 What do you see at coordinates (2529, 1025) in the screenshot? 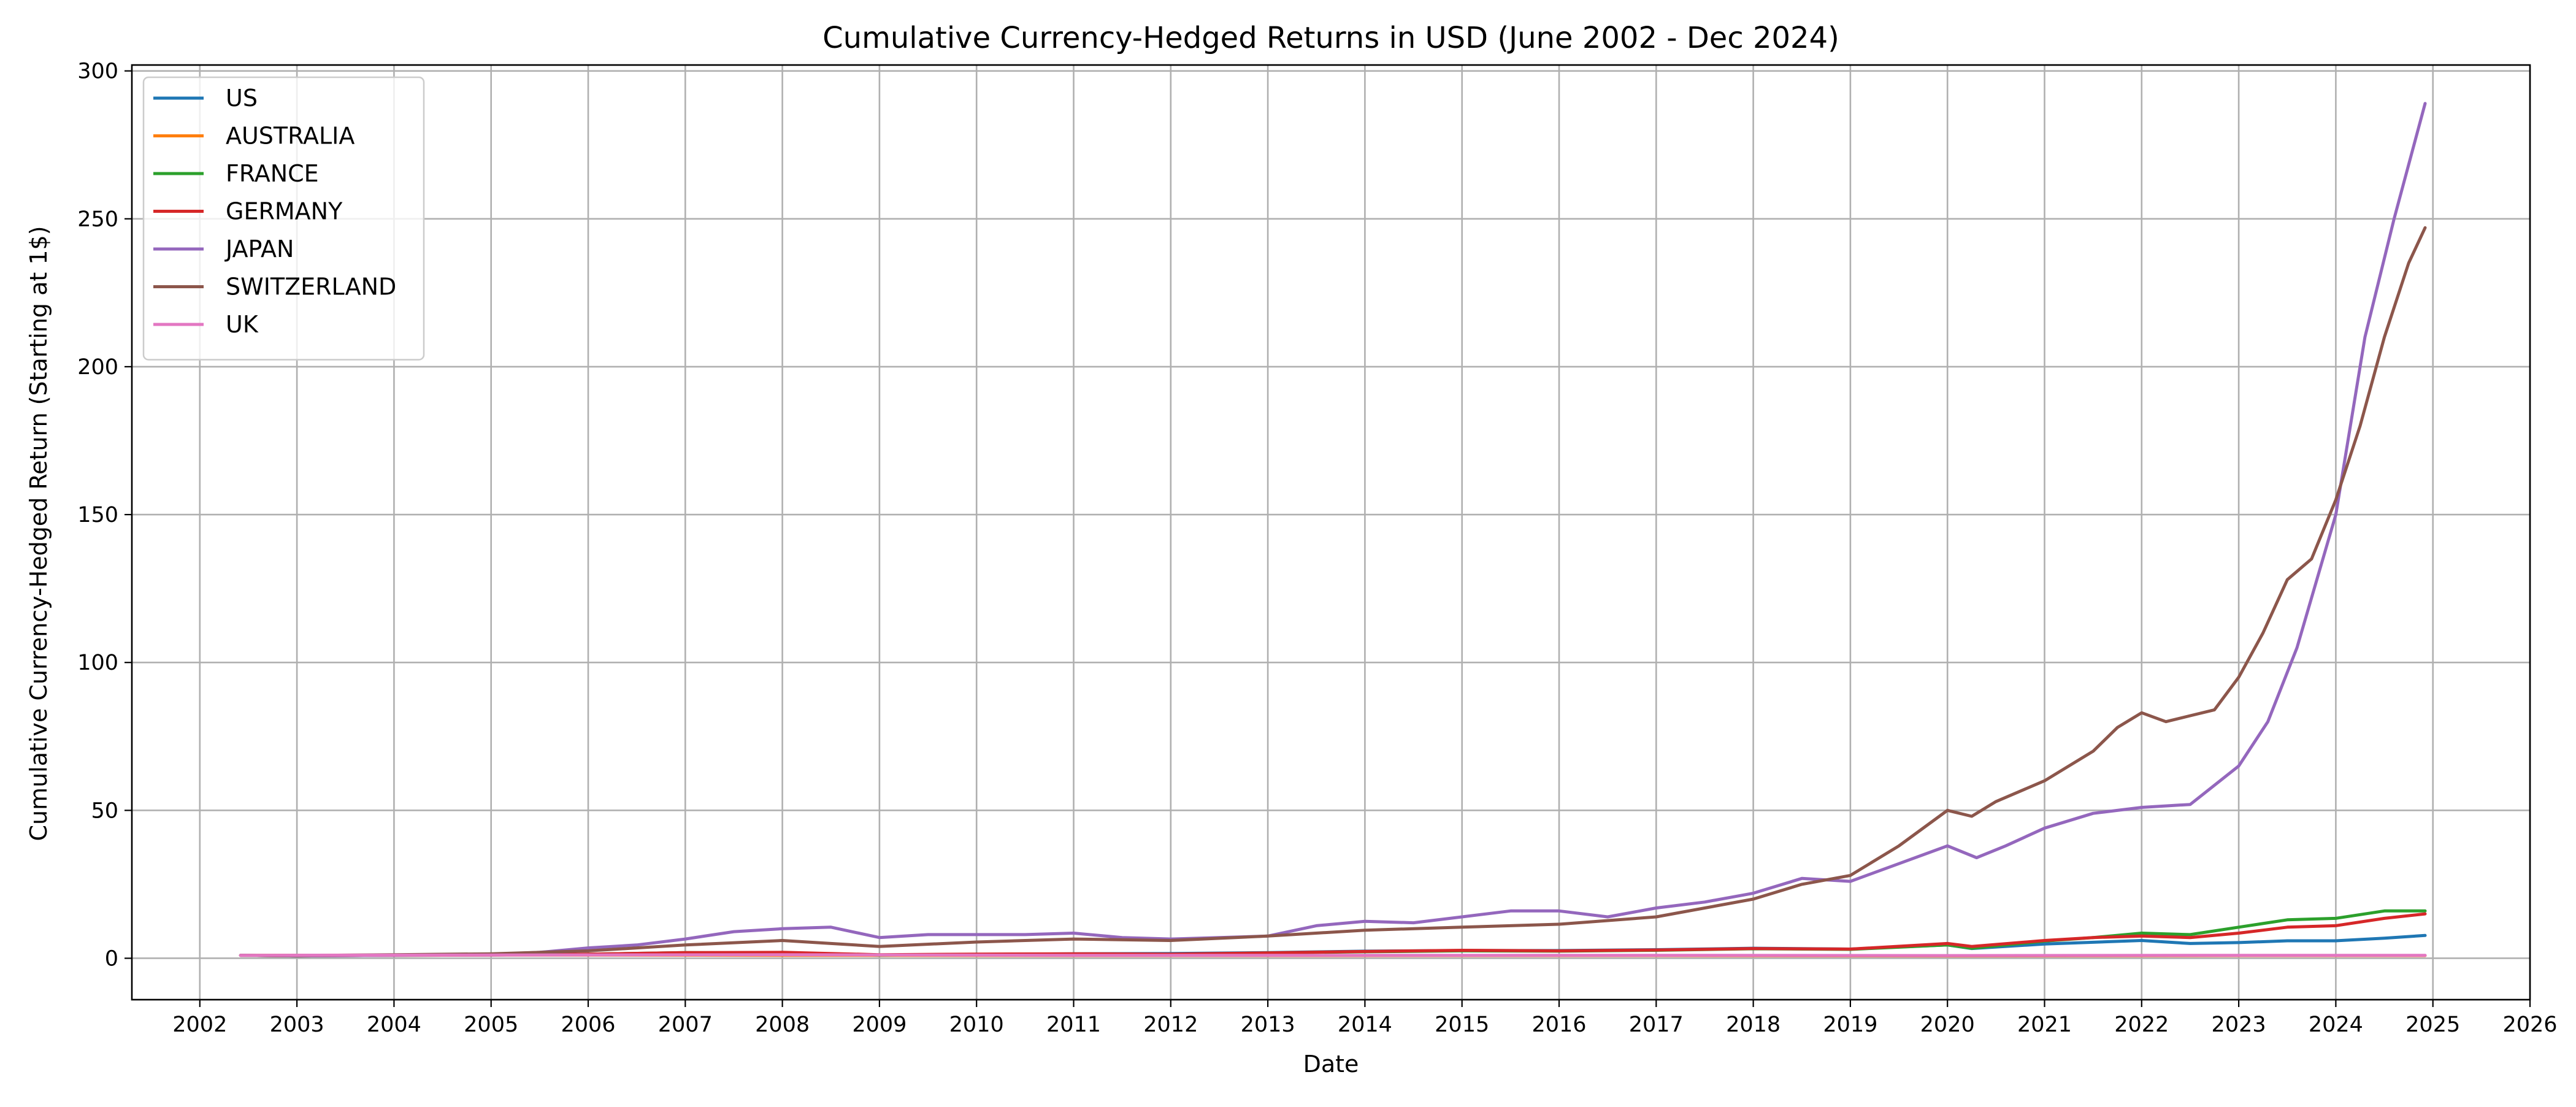
I see `x-tick-label: 2026` at bounding box center [2529, 1025].